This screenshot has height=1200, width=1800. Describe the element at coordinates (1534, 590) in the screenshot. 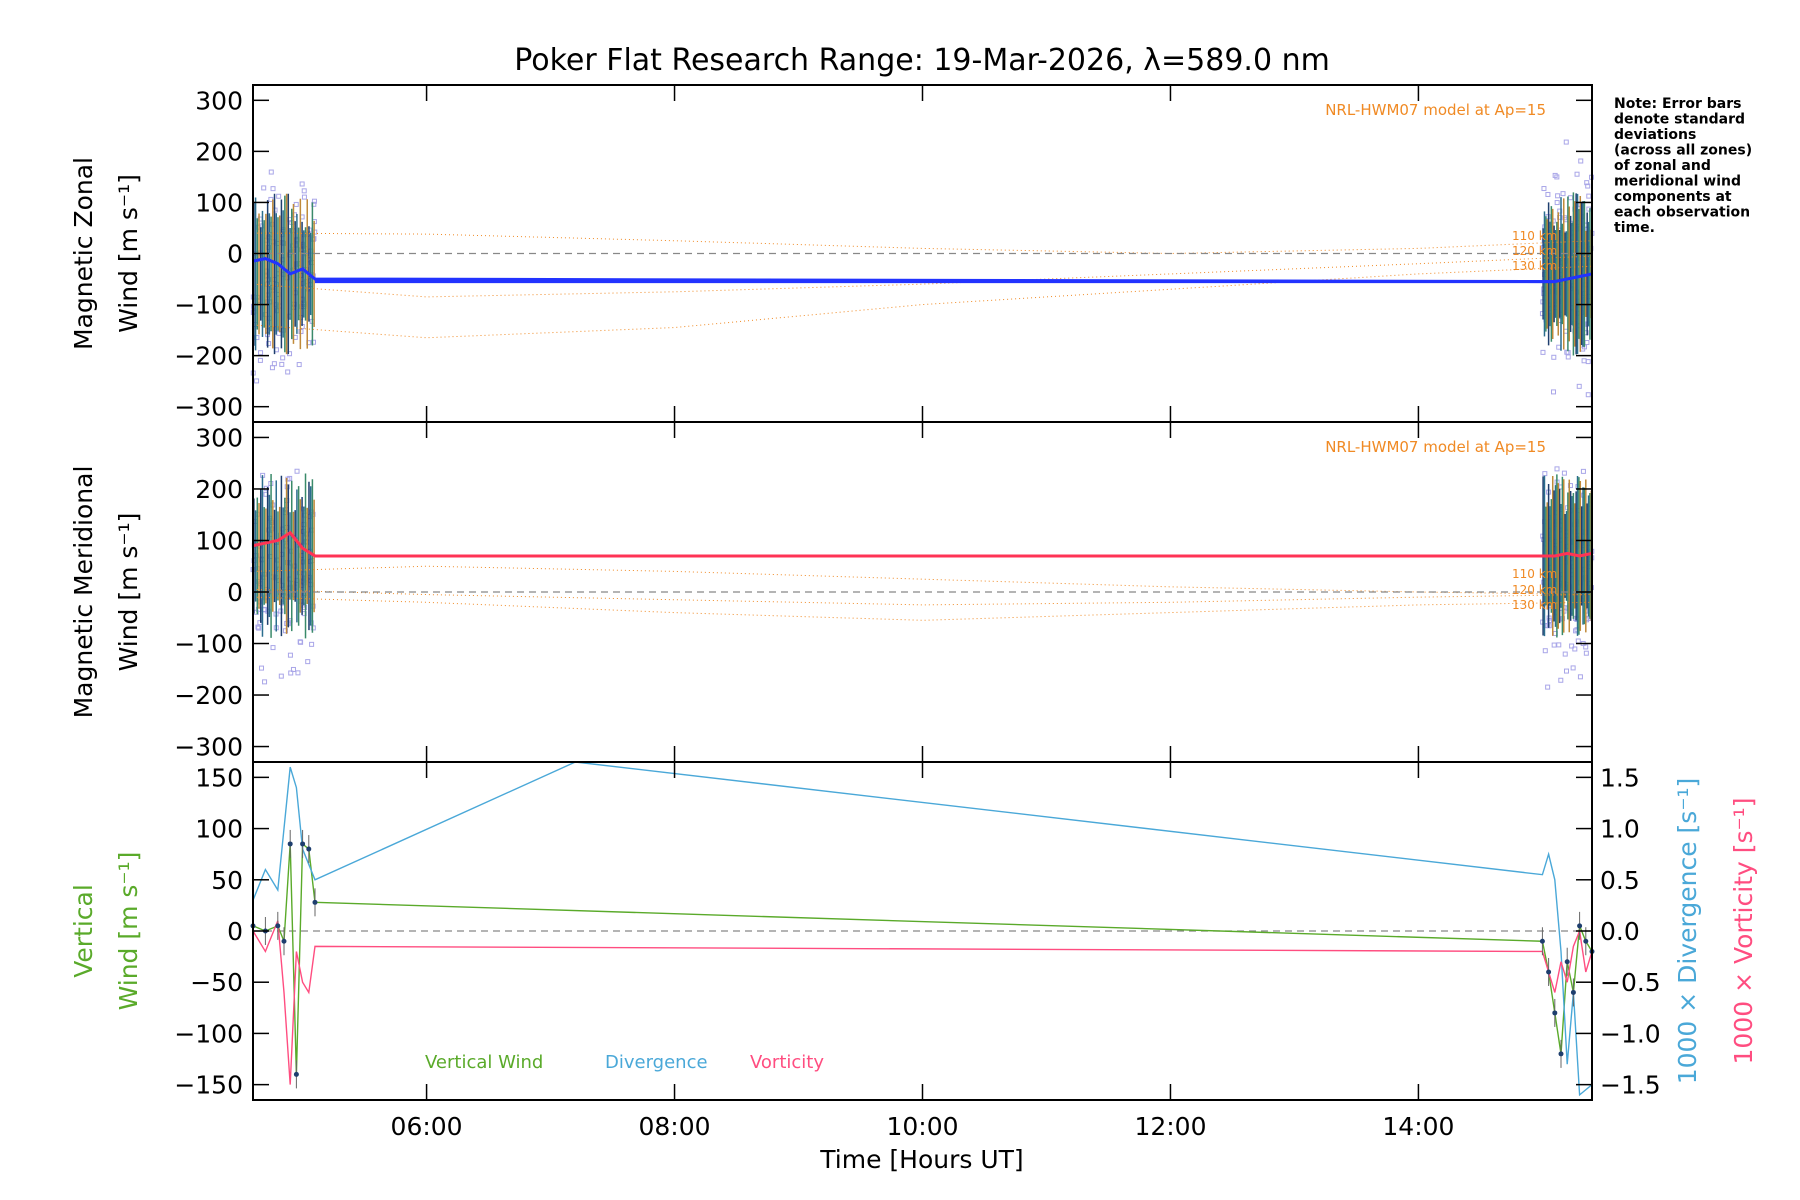

I see `altitude-label: 120 km` at that location.